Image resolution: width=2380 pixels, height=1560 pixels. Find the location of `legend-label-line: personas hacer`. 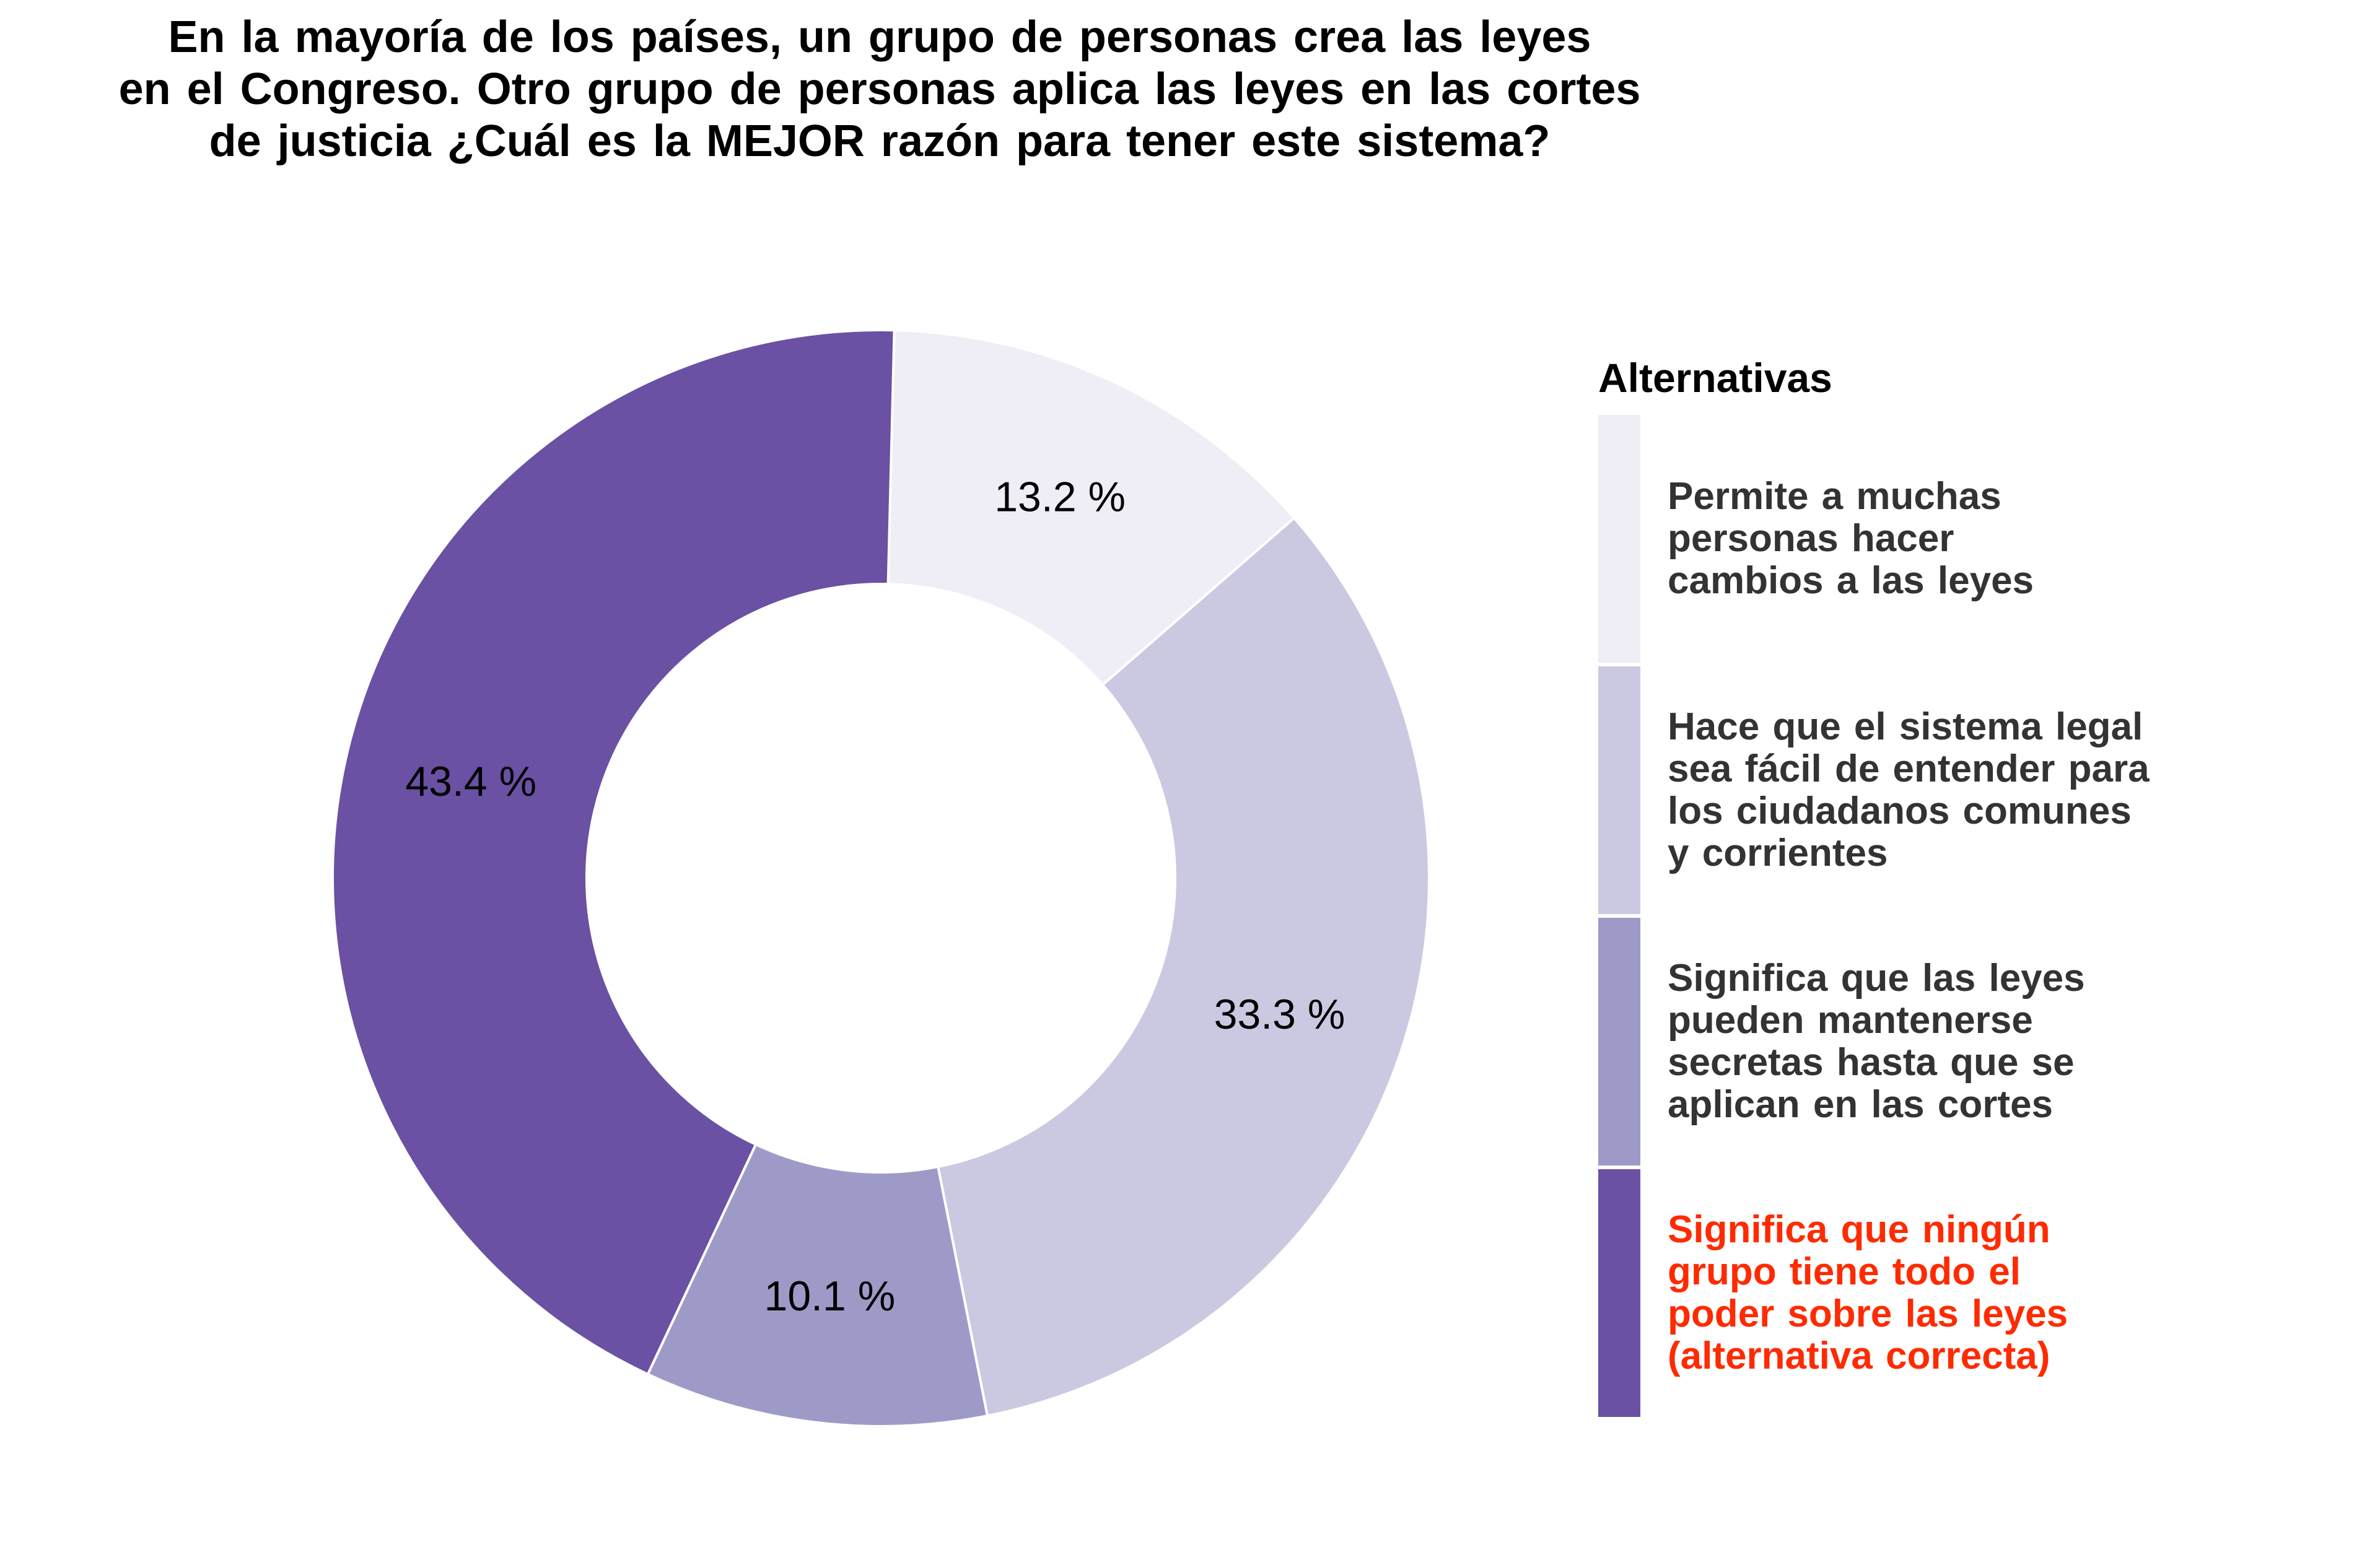

legend-label-line: personas hacer is located at coordinates (1811, 538).